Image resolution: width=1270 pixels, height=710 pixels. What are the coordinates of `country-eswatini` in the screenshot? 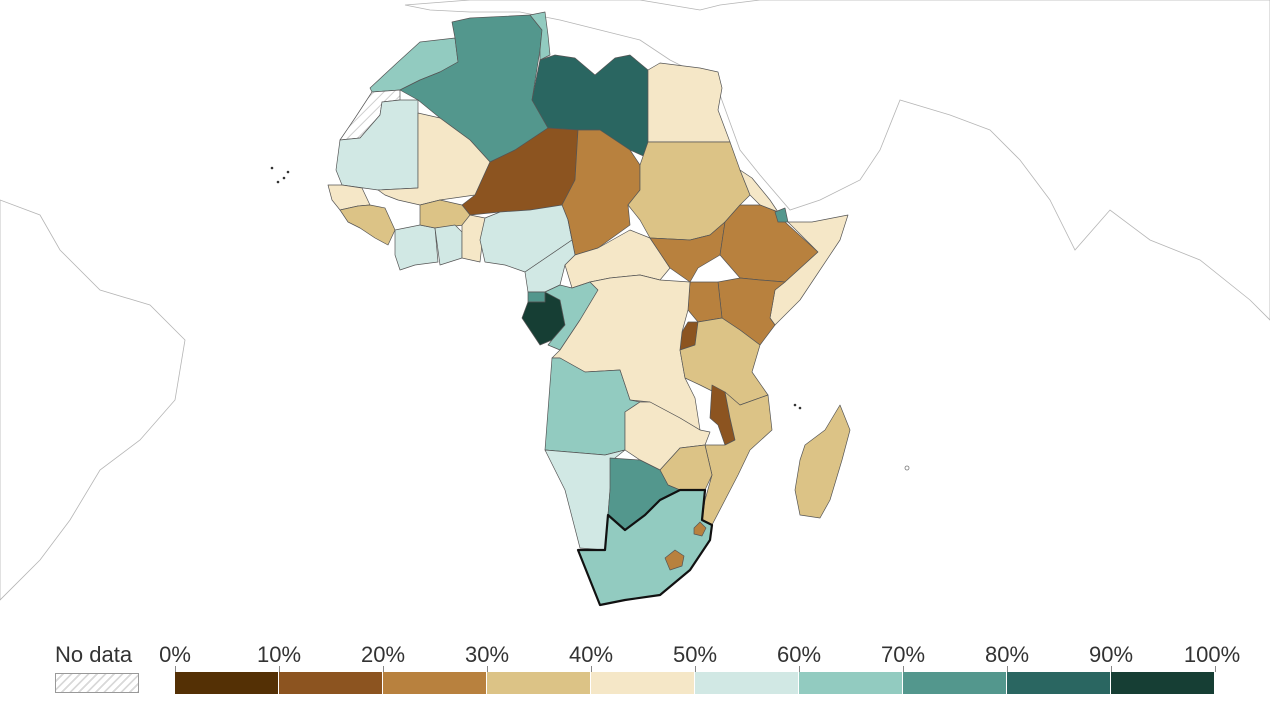 It's located at (700, 529).